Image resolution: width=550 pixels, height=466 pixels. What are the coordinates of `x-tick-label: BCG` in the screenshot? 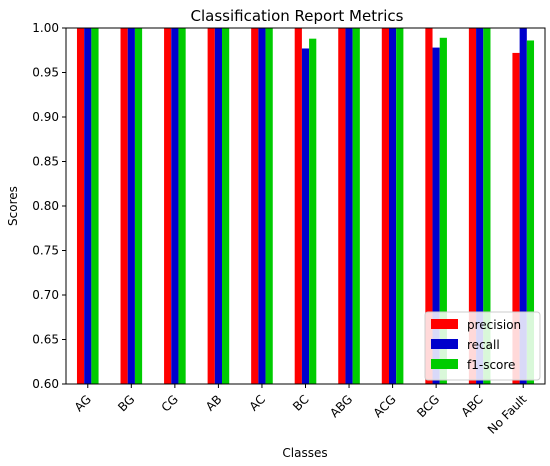 It's located at (428, 406).